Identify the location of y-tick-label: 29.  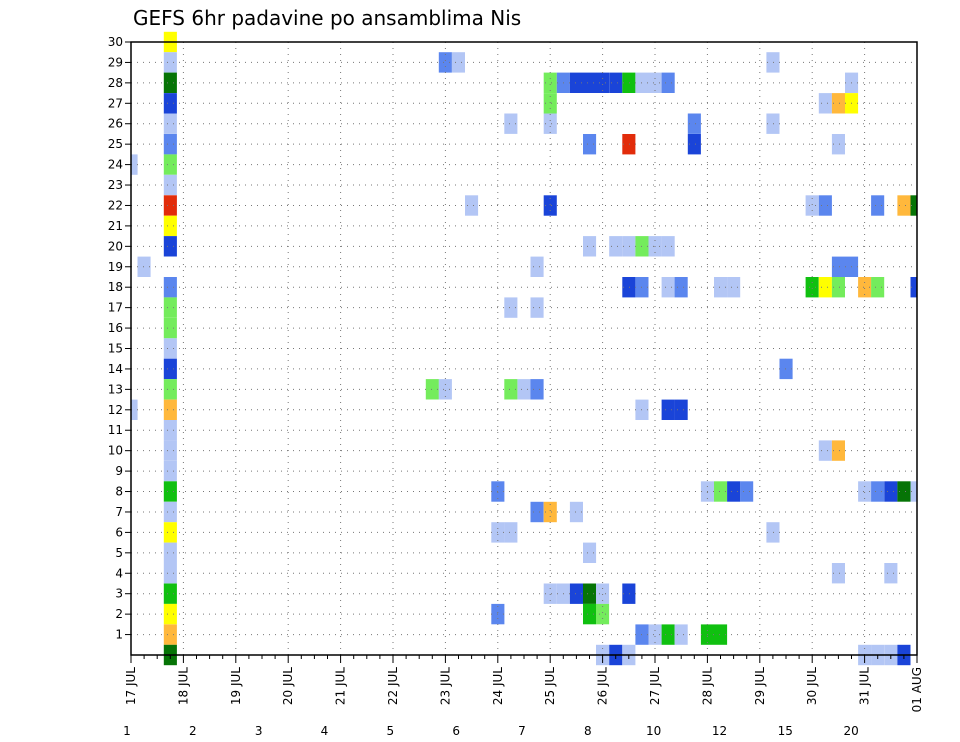
(115, 62).